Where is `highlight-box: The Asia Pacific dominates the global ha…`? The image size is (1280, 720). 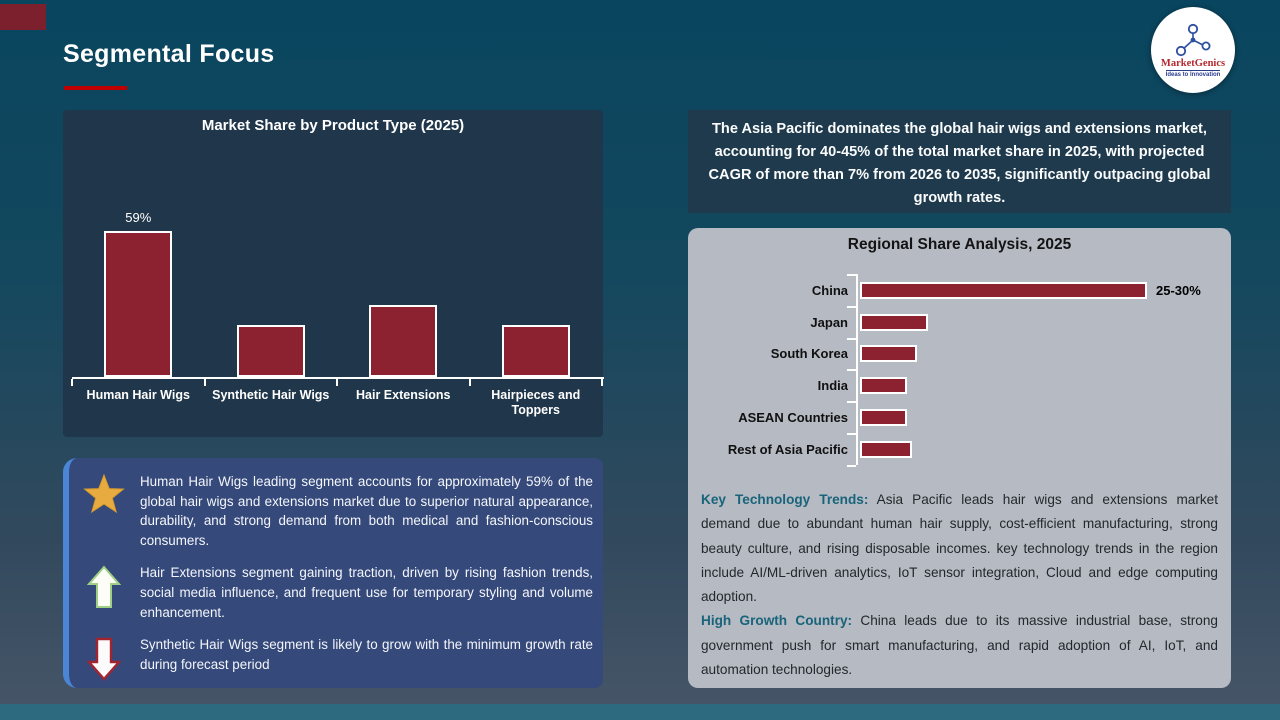
highlight-box: The Asia Pacific dominates the global ha… is located at coordinates (959, 161).